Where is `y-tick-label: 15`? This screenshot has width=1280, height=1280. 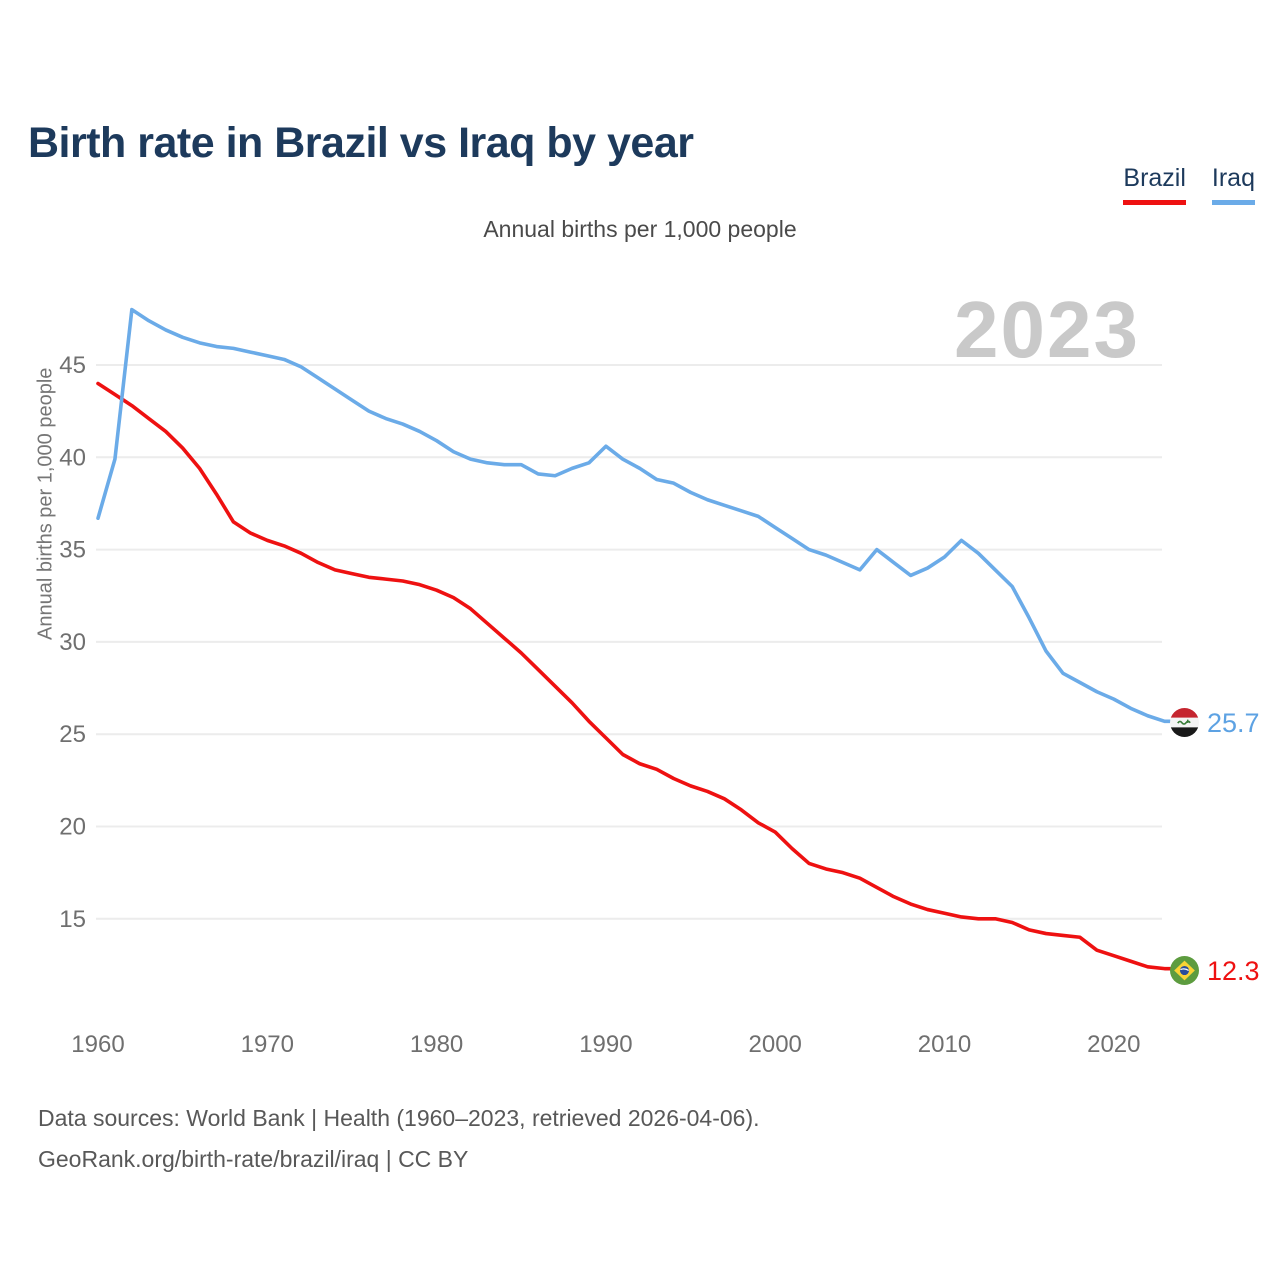
y-tick-label: 15 is located at coordinates (72, 919).